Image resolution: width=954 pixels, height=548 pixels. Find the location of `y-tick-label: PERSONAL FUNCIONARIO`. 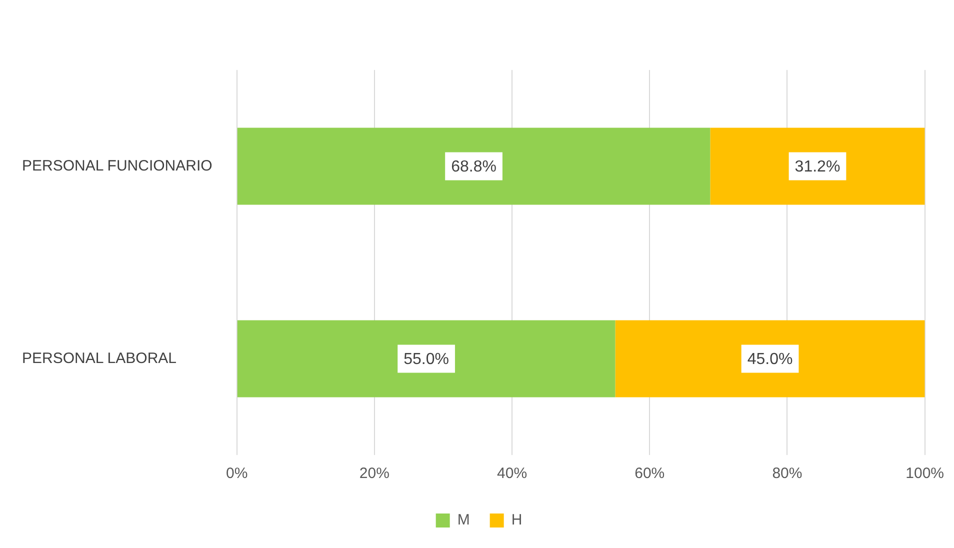

y-tick-label: PERSONAL FUNCIONARIO is located at coordinates (117, 165).